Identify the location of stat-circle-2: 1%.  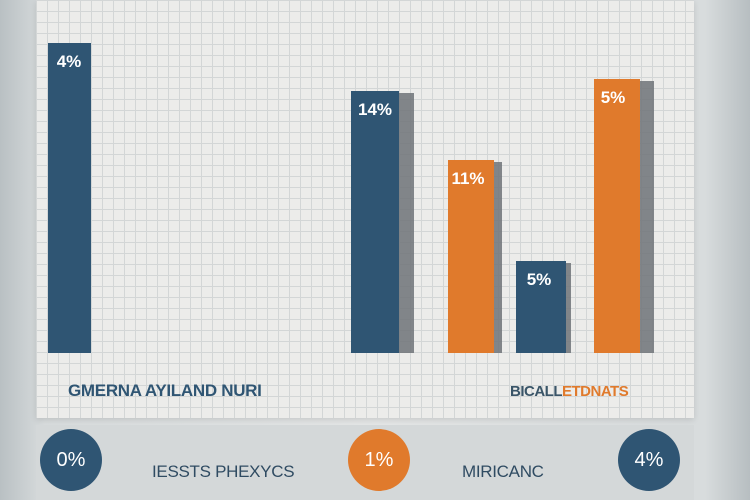
(379, 460).